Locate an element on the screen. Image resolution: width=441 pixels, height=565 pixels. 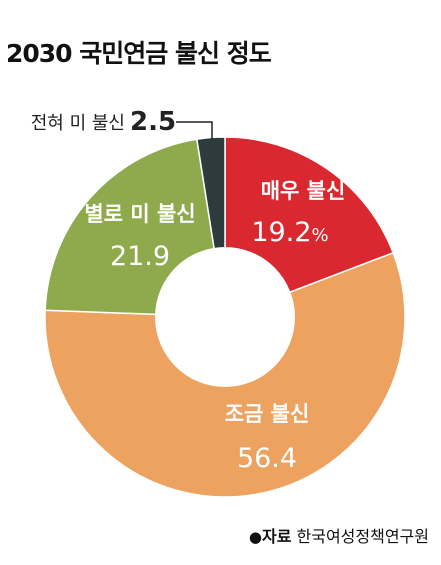
source-note: ●자료 한국여성정책연구원 is located at coordinates (339, 535).